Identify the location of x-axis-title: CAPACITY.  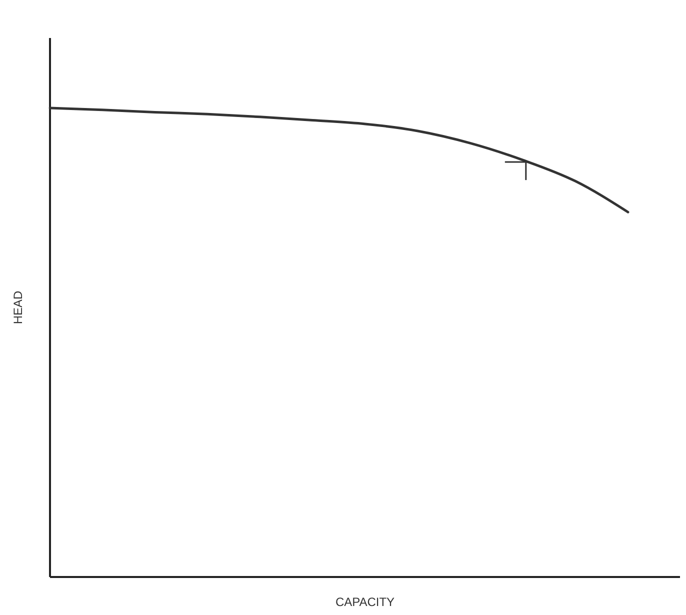
(365, 602).